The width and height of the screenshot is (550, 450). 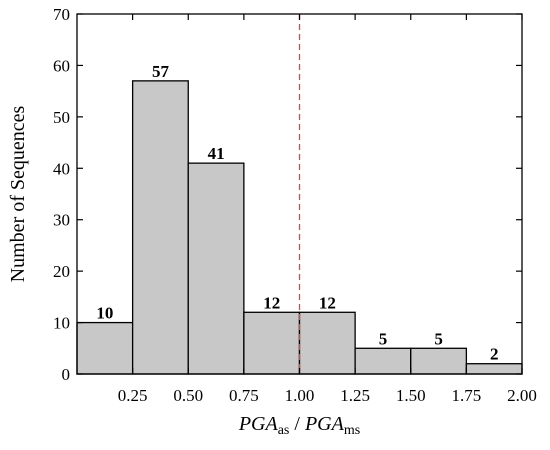 I want to click on x-title-part2: PGA, so click(x=324, y=424).